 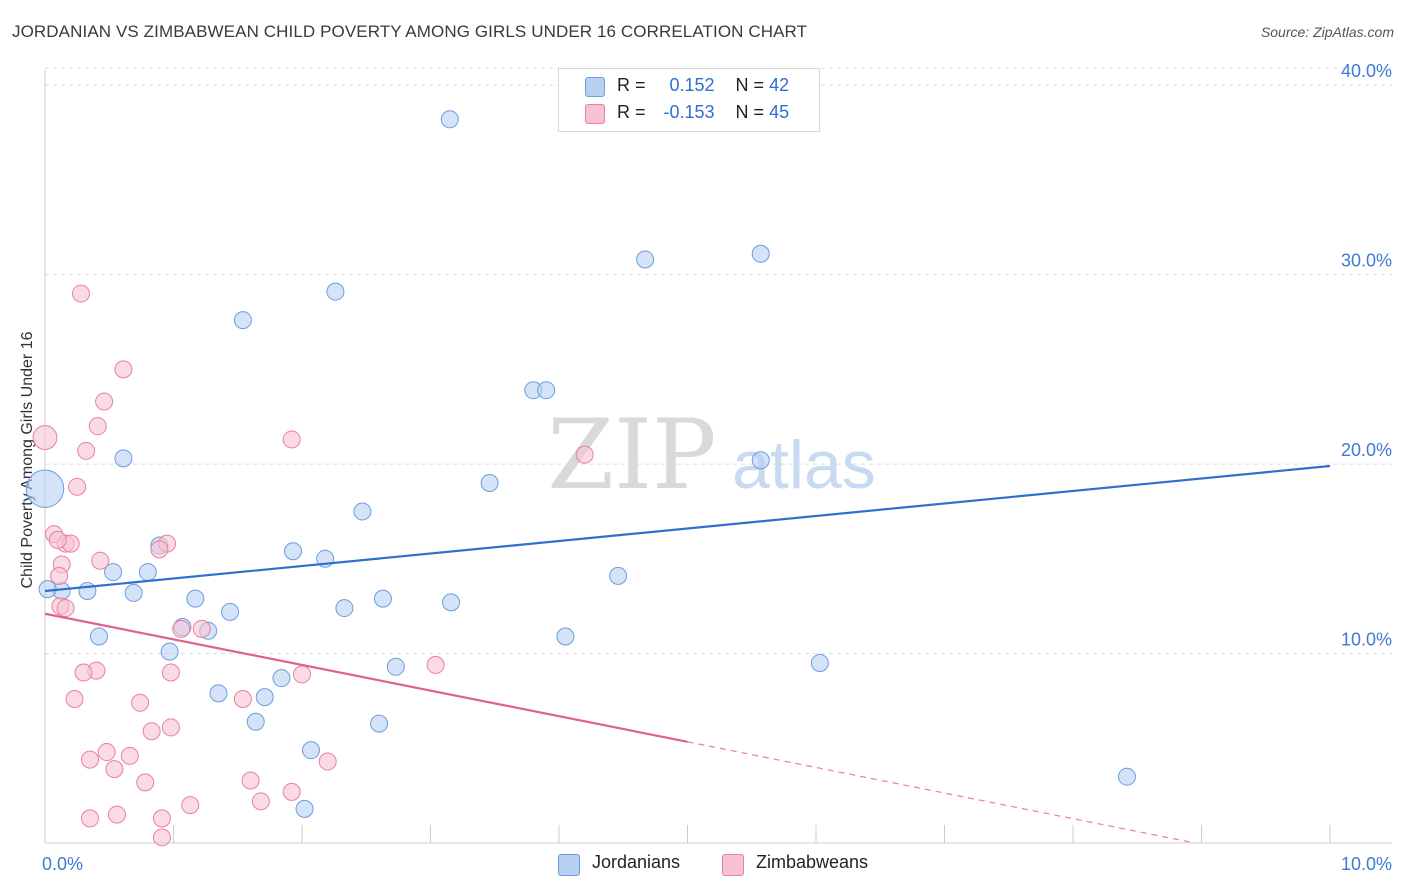 What do you see at coordinates (689, 100) in the screenshot?
I see `correlation-legend: R = 0.152 N = 42 R = -0.153 N = 45` at bounding box center [689, 100].